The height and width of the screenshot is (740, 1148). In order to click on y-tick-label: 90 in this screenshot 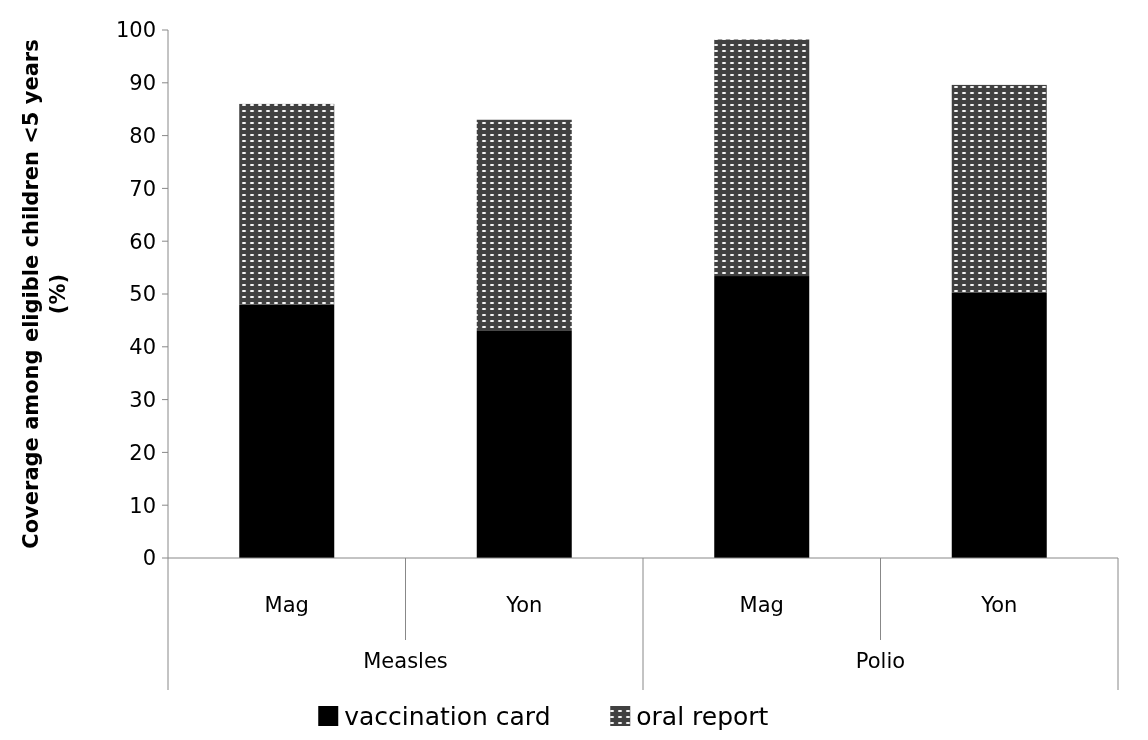, I will do `click(142, 83)`.